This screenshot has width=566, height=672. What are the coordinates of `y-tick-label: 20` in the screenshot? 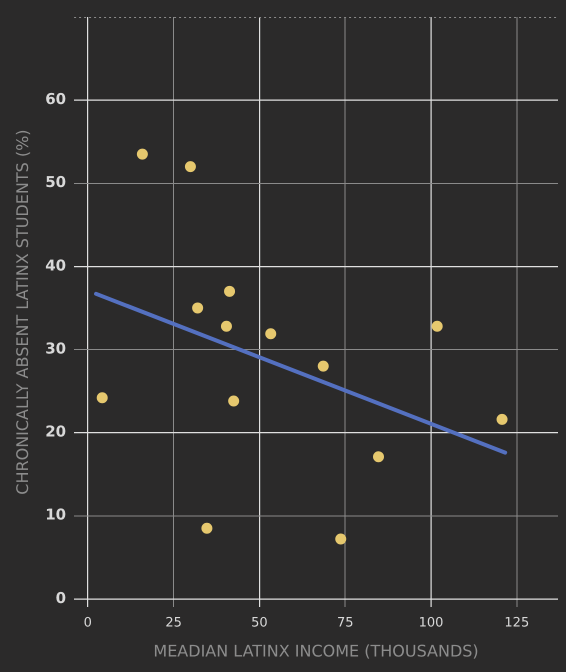 It's located at (55, 431).